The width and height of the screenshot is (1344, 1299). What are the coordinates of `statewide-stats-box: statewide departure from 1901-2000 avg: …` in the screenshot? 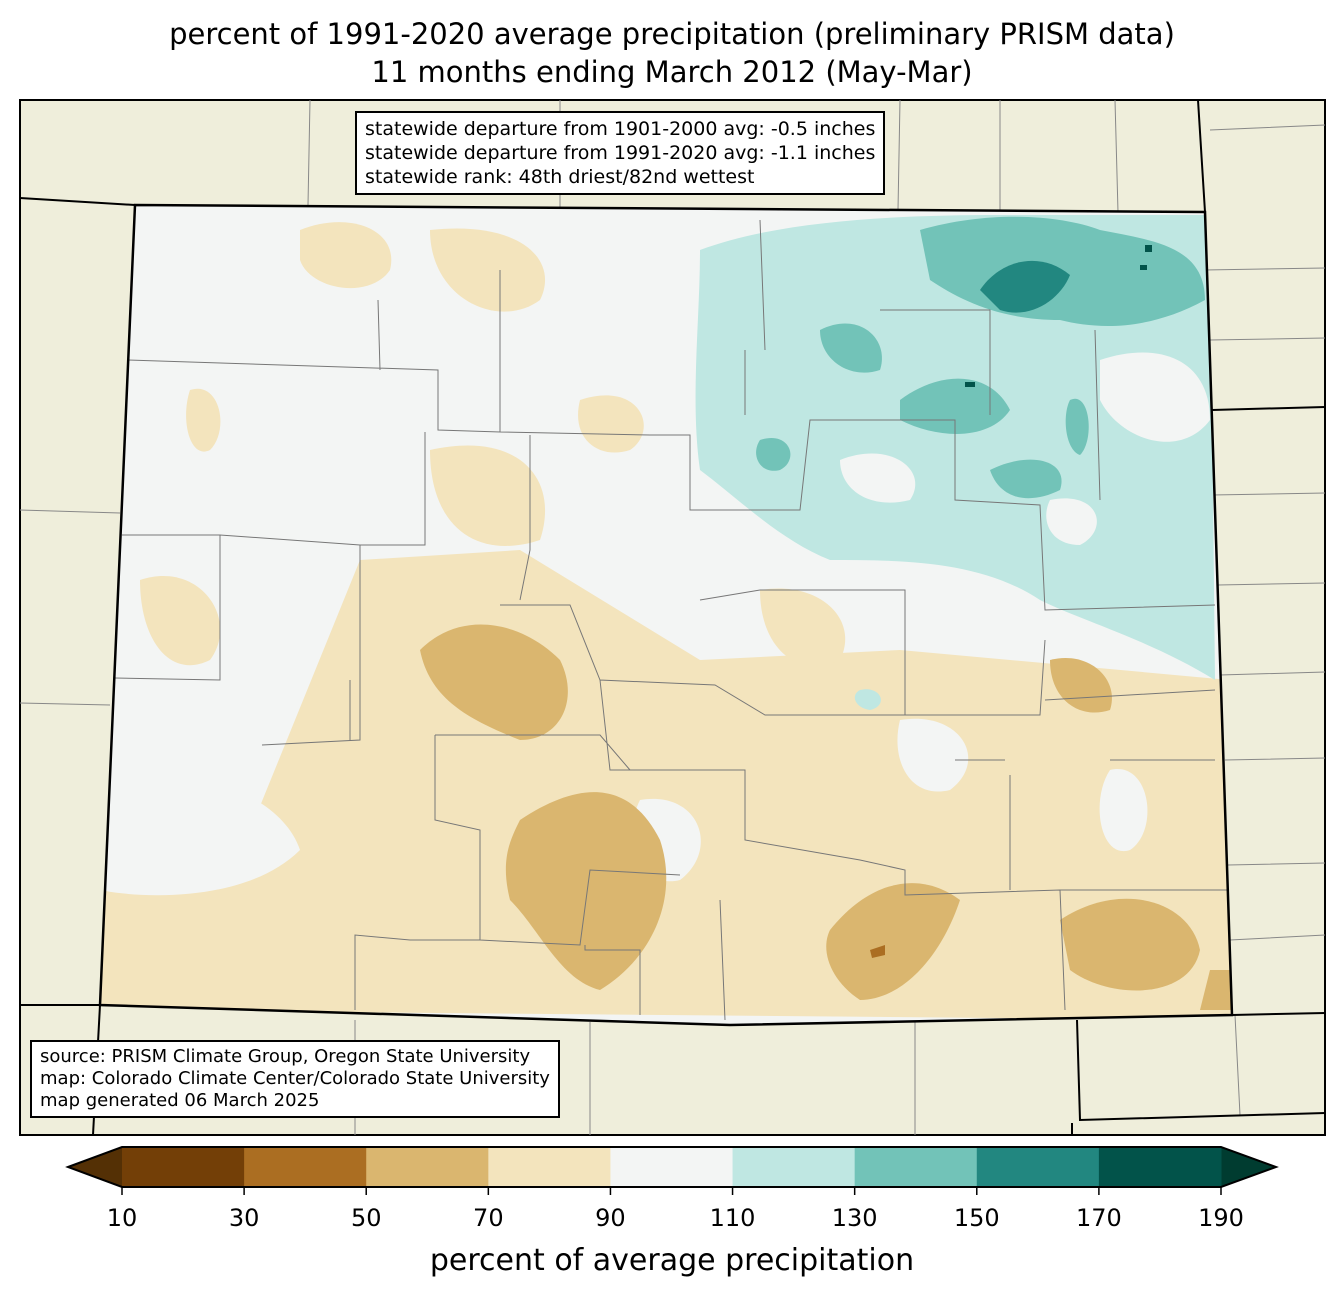 It's located at (620, 153).